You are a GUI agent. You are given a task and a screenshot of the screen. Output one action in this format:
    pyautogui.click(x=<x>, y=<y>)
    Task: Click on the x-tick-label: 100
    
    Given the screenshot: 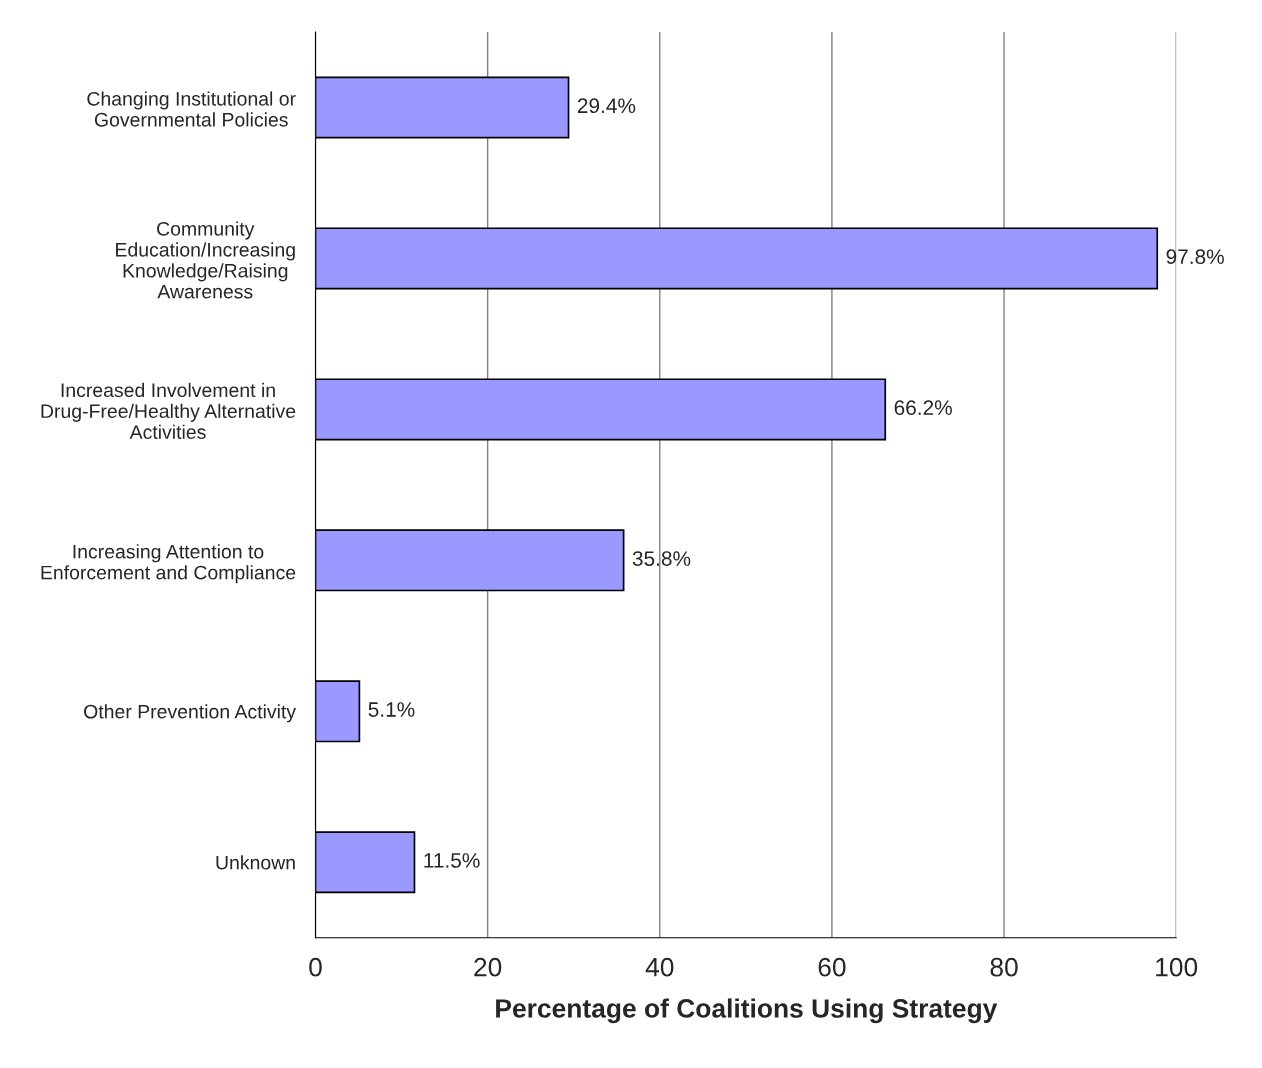 What is the action you would take?
    pyautogui.click(x=1177, y=967)
    